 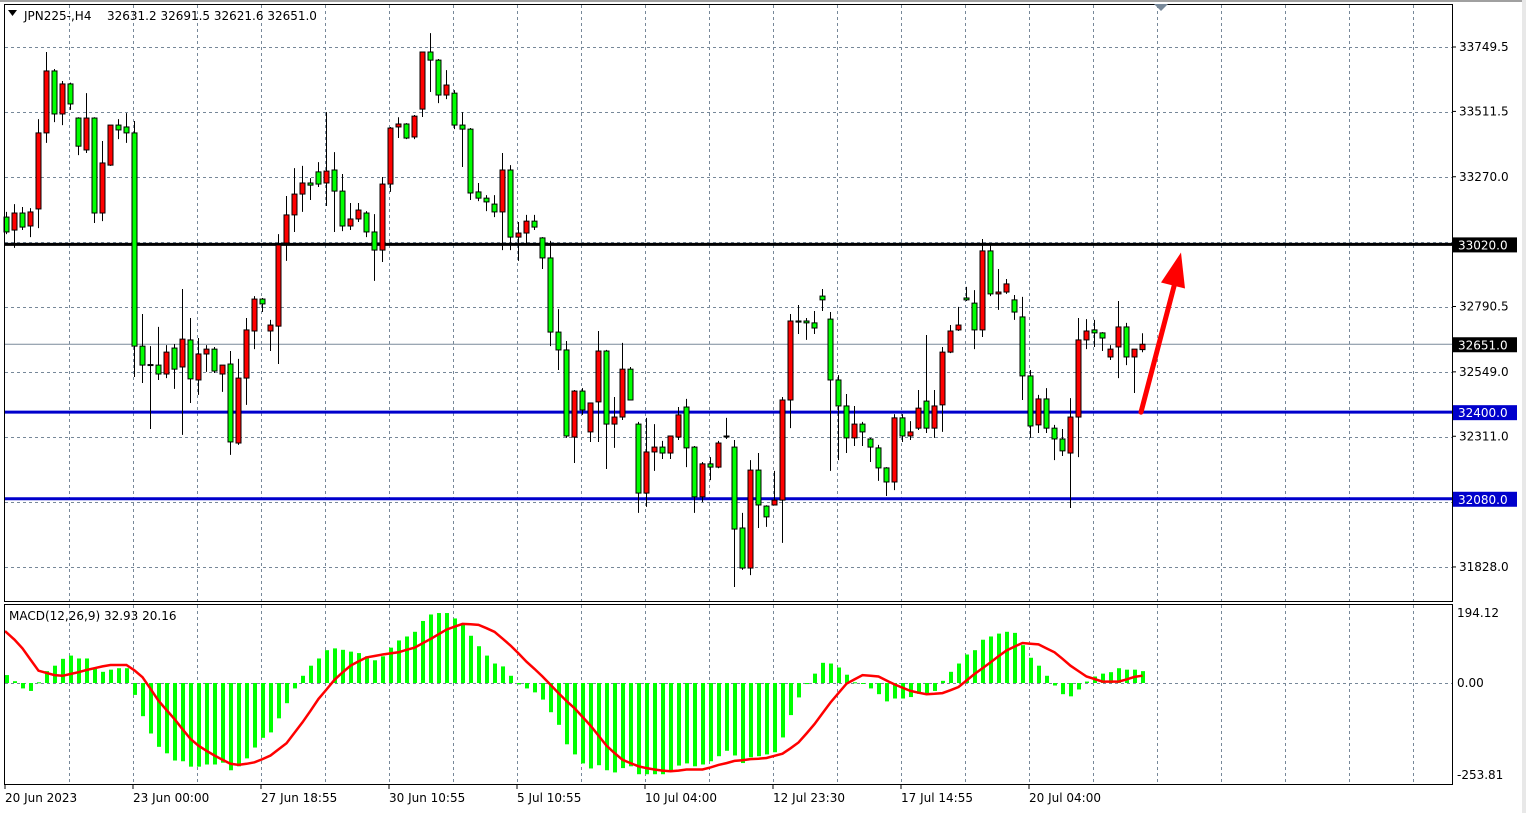 What do you see at coordinates (763, 1) in the screenshot?
I see `window-top-border` at bounding box center [763, 1].